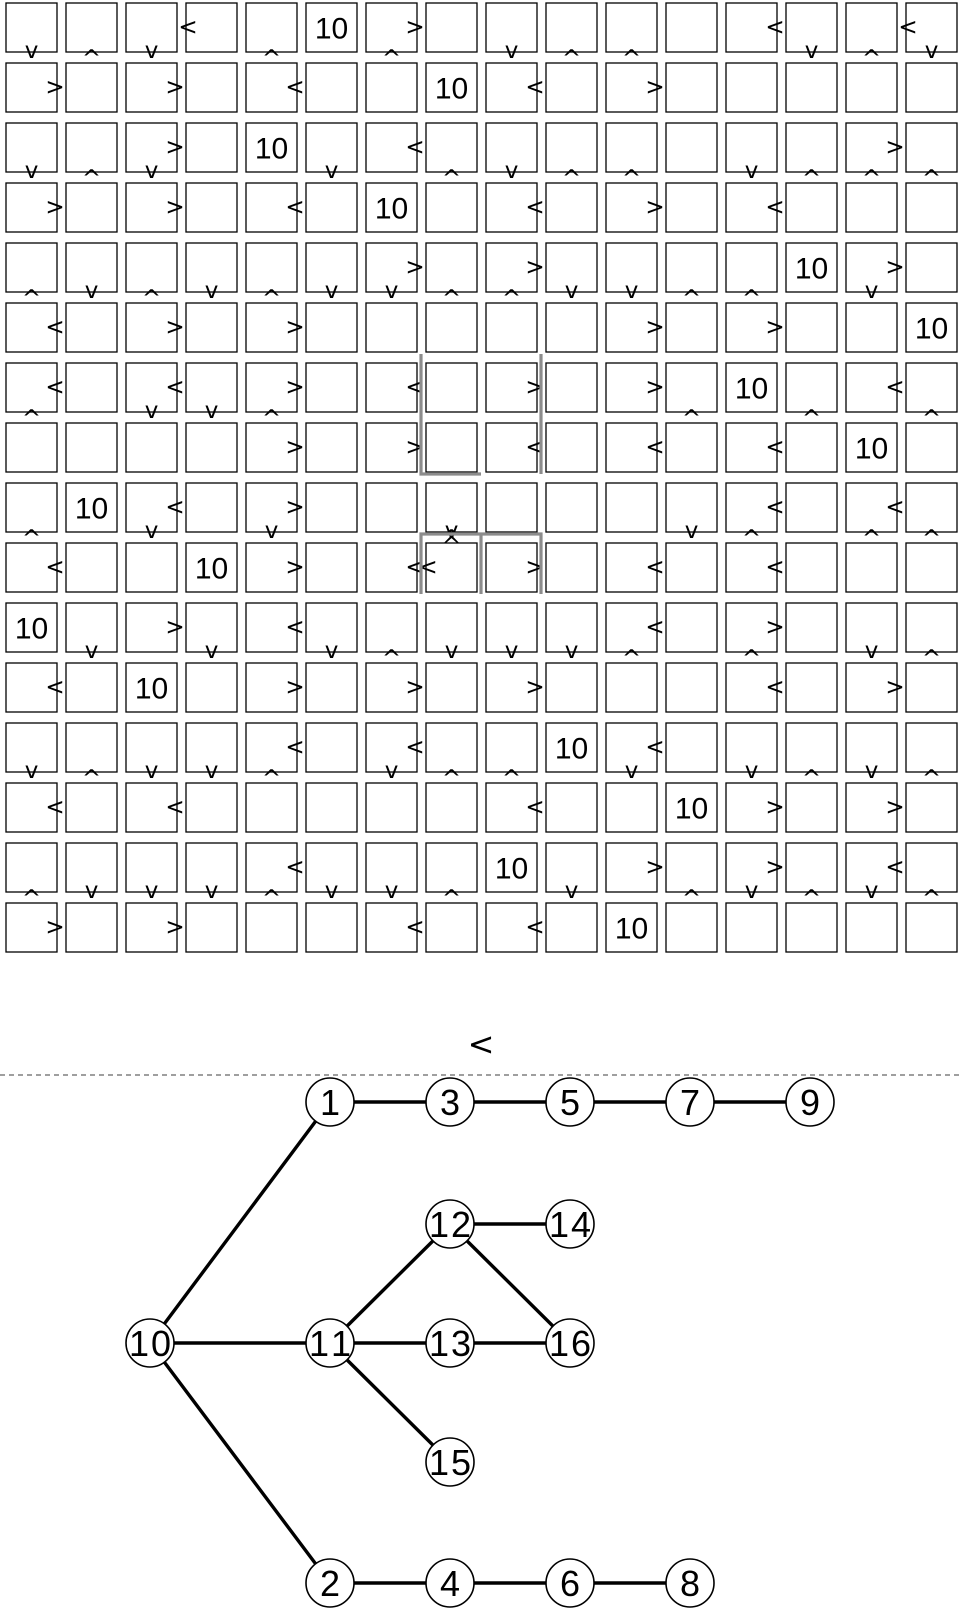 Image resolution: width=962 pixels, height=1611 pixels. Describe the element at coordinates (570, 1224) in the screenshot. I see `node-label: 14` at that location.